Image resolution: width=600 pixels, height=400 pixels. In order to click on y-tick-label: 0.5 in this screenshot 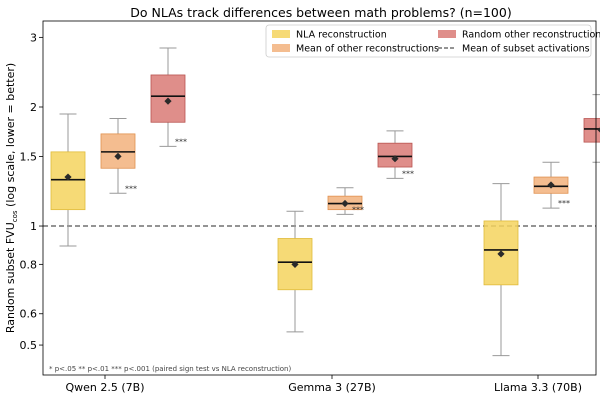, I will do `click(29, 345)`.